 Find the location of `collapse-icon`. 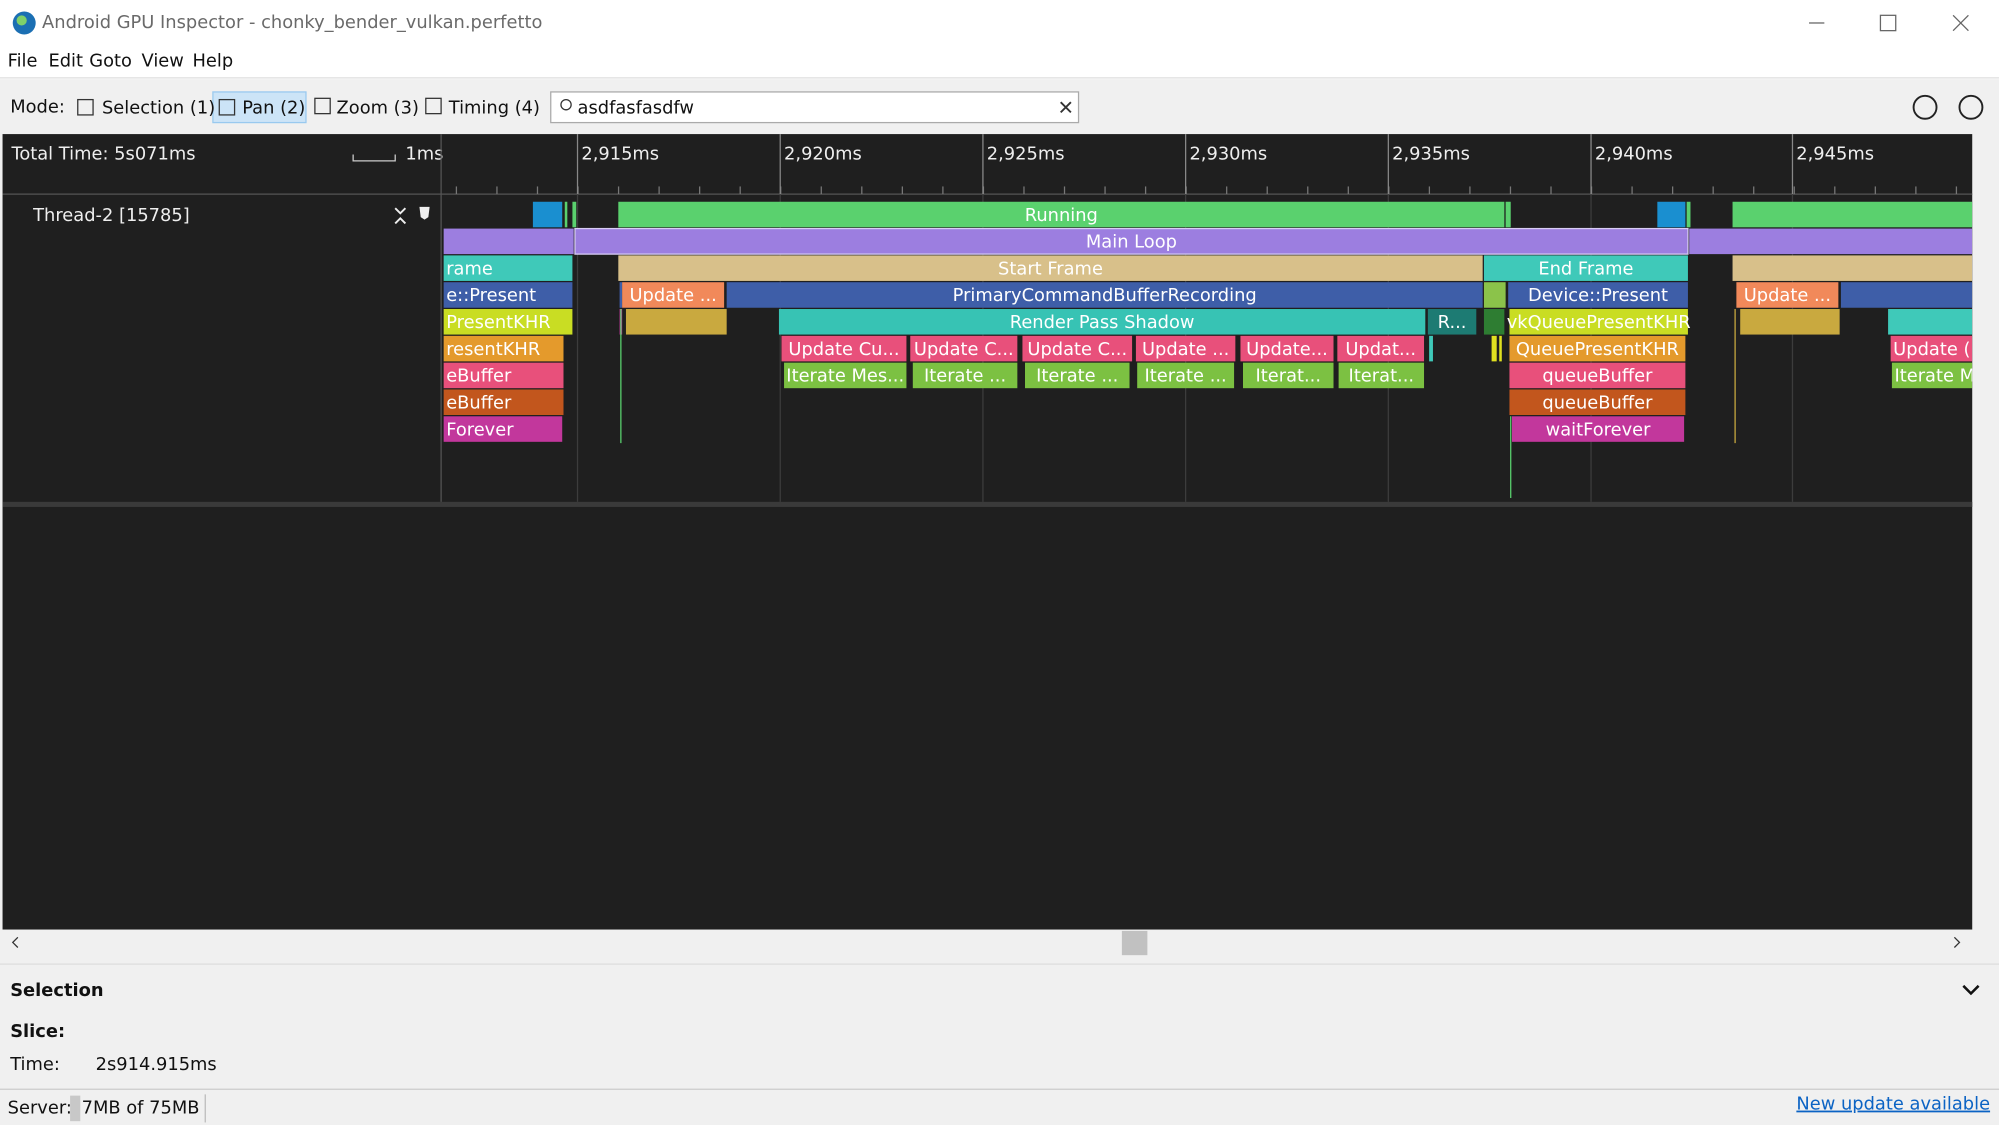

collapse-icon is located at coordinates (400, 216).